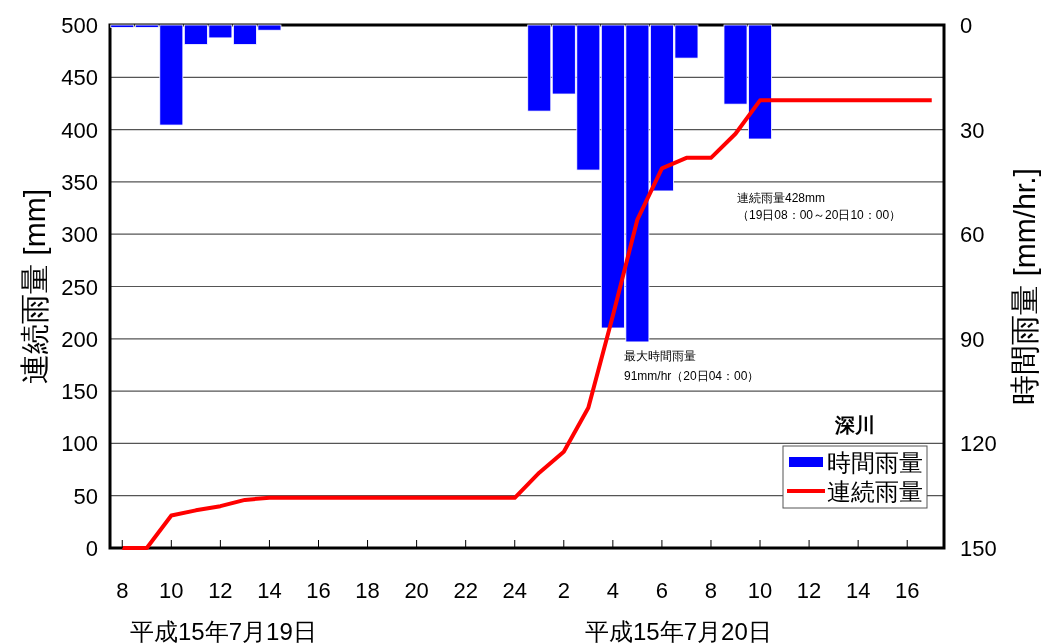 Image resolution: width=1045 pixels, height=643 pixels. Describe the element at coordinates (972, 235) in the screenshot. I see `y2-tick-label: 60` at that location.